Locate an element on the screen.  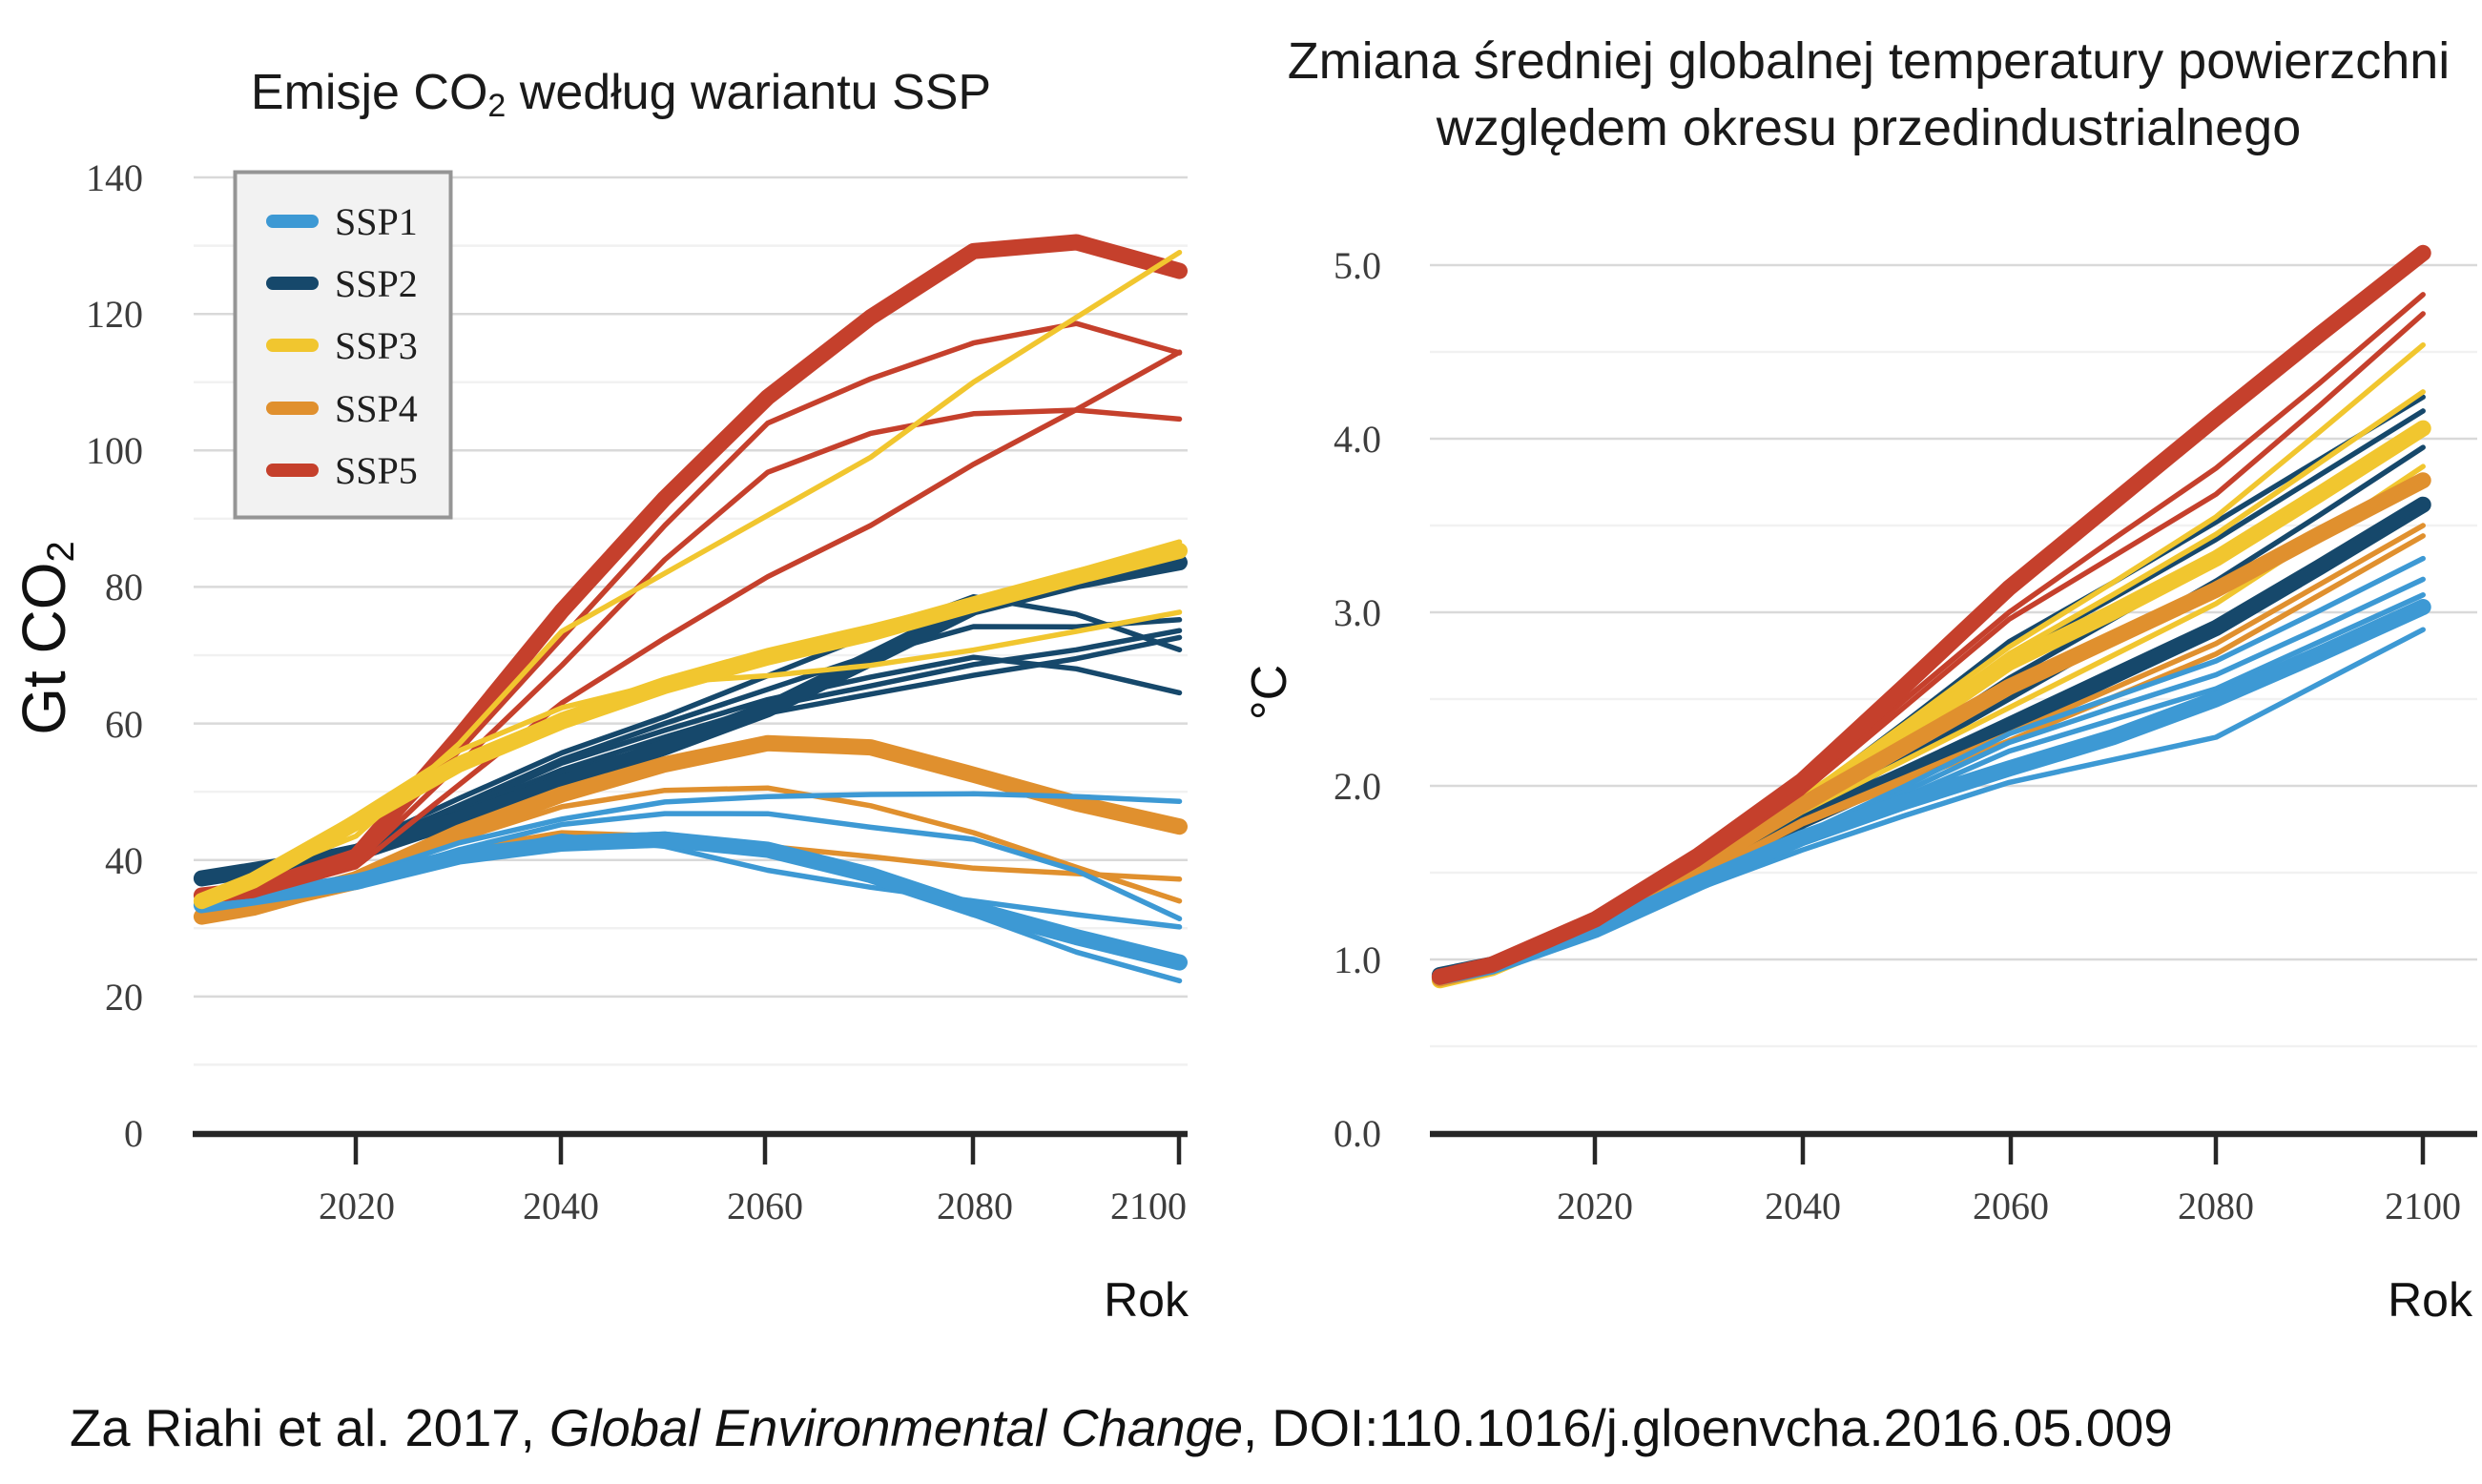
svg-text: Gt CO2 is located at coordinates (46, 638).